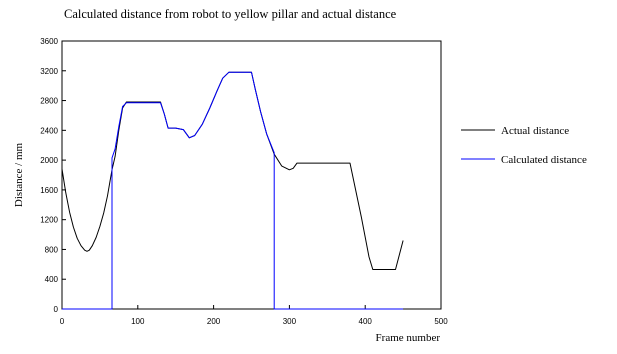  I want to click on x-tick-label: 0, so click(62, 321).